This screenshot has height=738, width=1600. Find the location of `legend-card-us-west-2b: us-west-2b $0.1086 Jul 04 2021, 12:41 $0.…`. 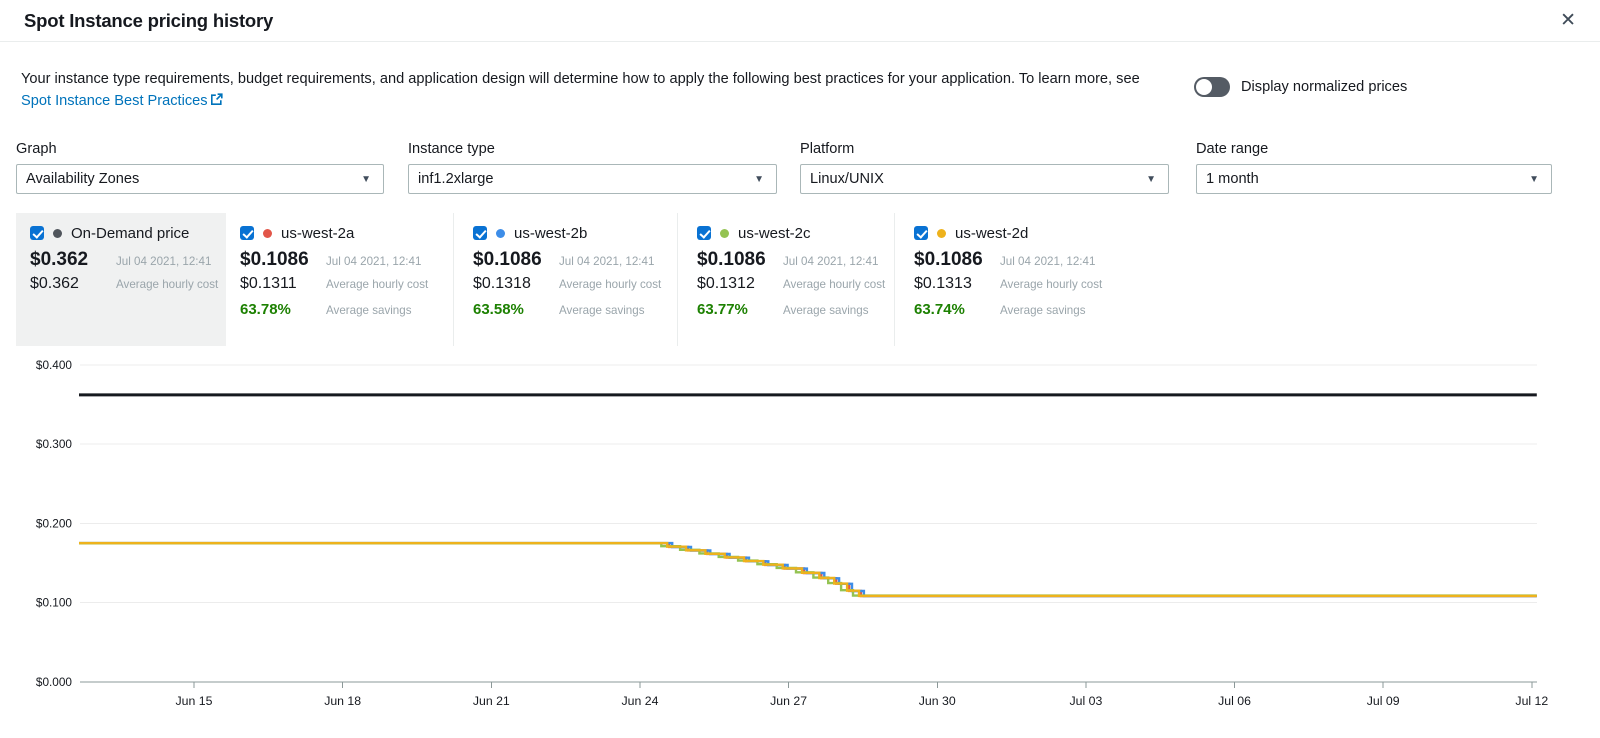

legend-card-us-west-2b: us-west-2b $0.1086 Jul 04 2021, 12:41 $0.… is located at coordinates (565, 279).